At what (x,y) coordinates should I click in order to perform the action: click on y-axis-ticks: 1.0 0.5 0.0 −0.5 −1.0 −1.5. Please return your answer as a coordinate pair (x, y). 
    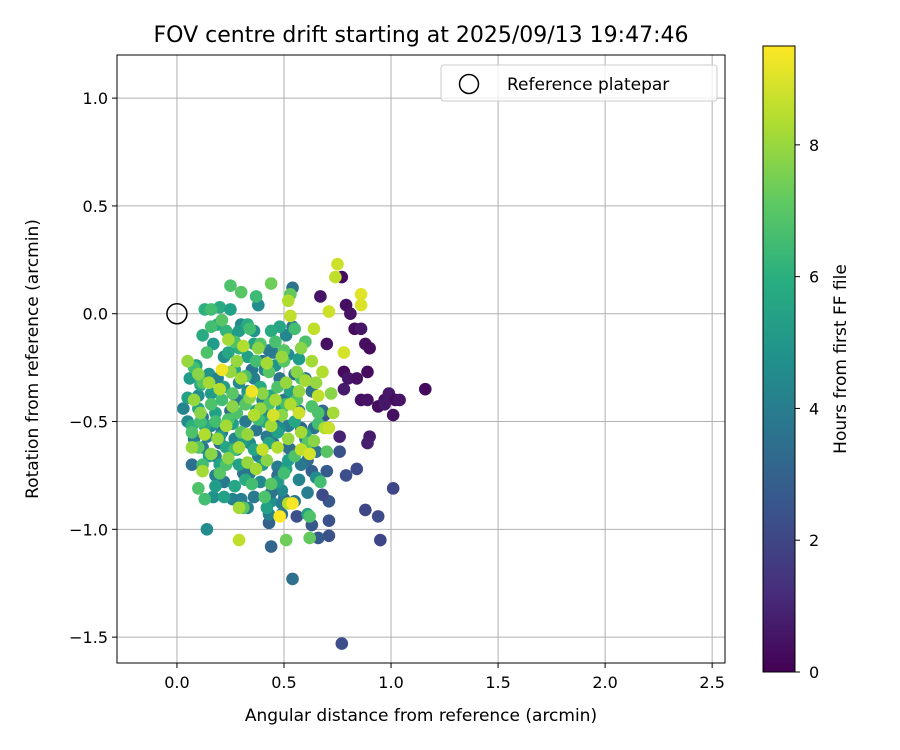
    Looking at the image, I should click on (93, 368).